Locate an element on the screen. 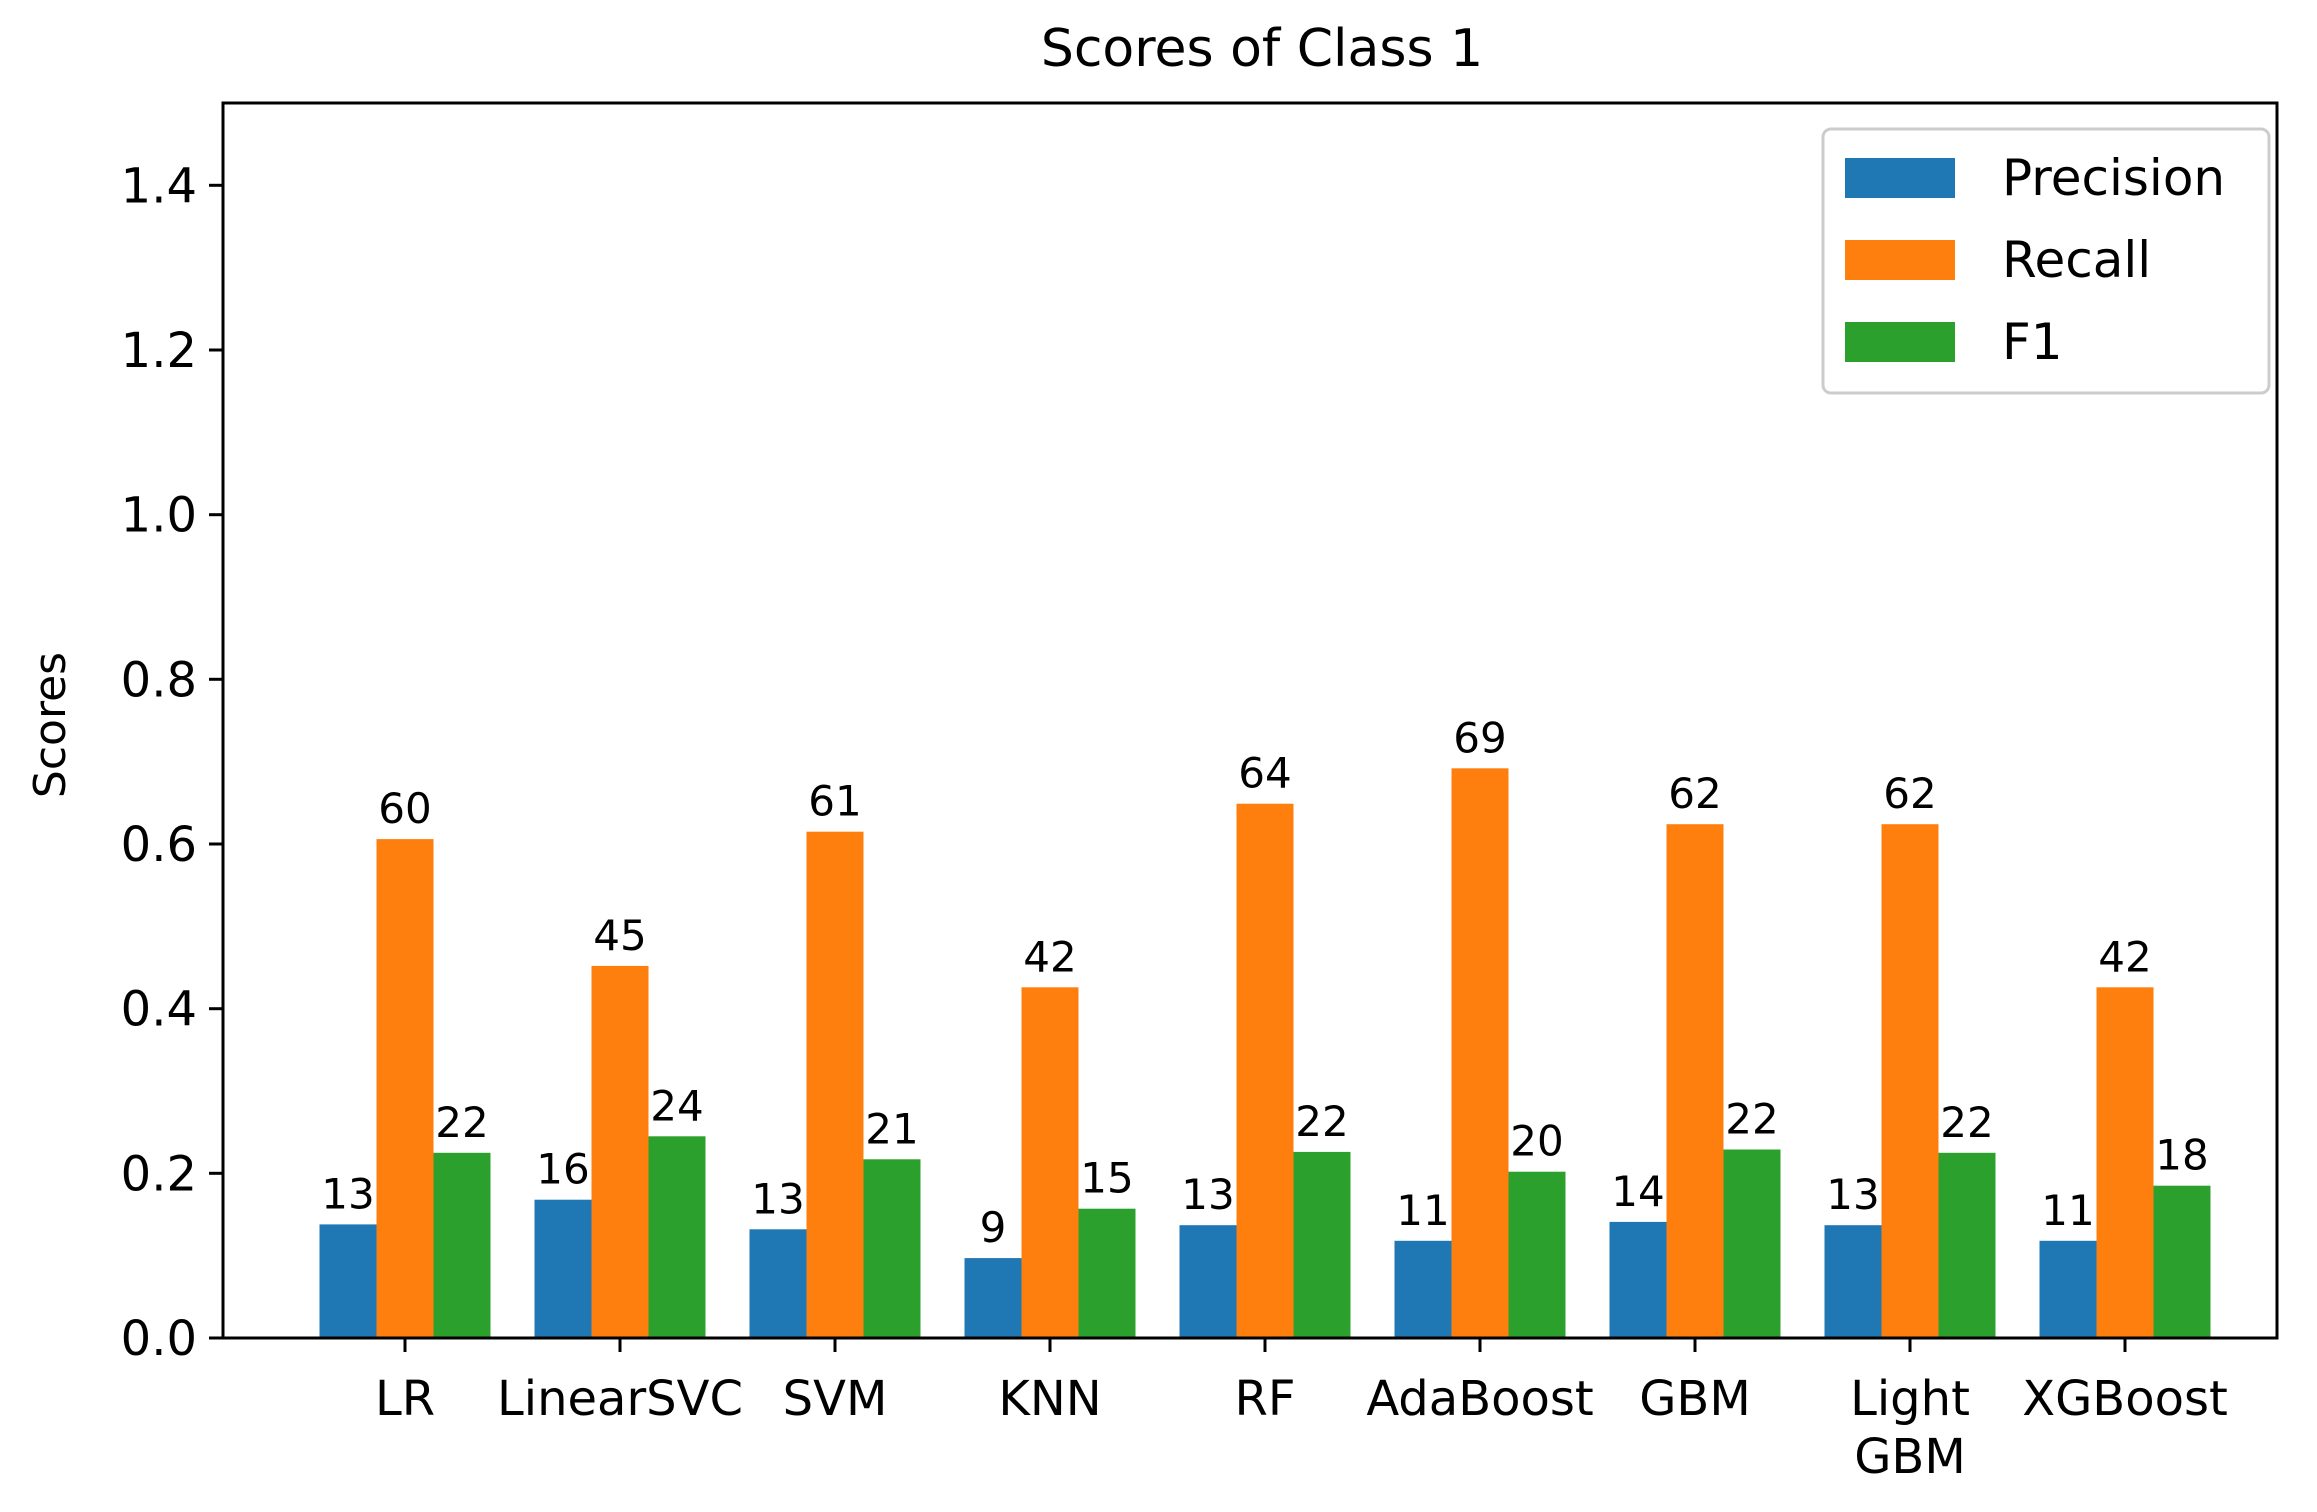  y-tick-label: 0.8 is located at coordinates (159, 680).